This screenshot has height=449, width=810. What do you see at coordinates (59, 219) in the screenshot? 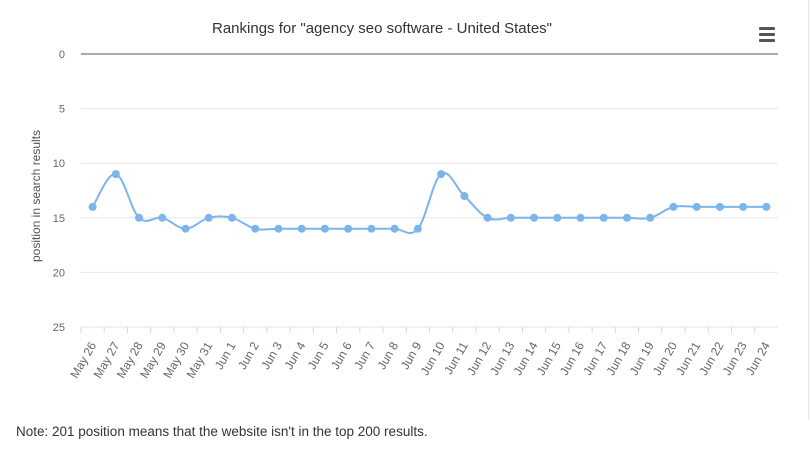
I see `y-tick-label: 15` at bounding box center [59, 219].